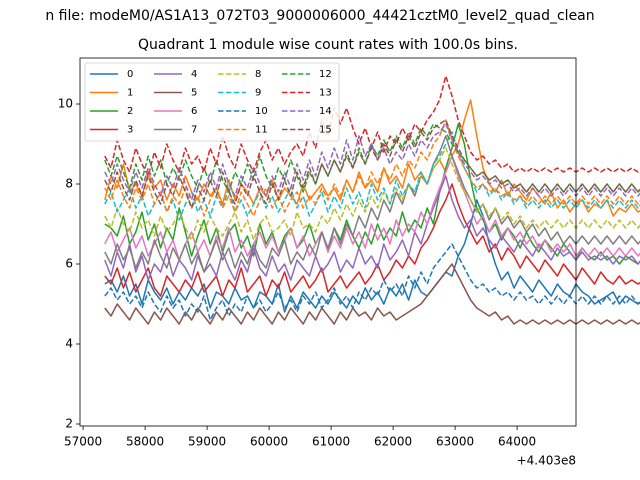 The image size is (640, 480). What do you see at coordinates (325, 130) in the screenshot?
I see `legend-label: 15` at bounding box center [325, 130].